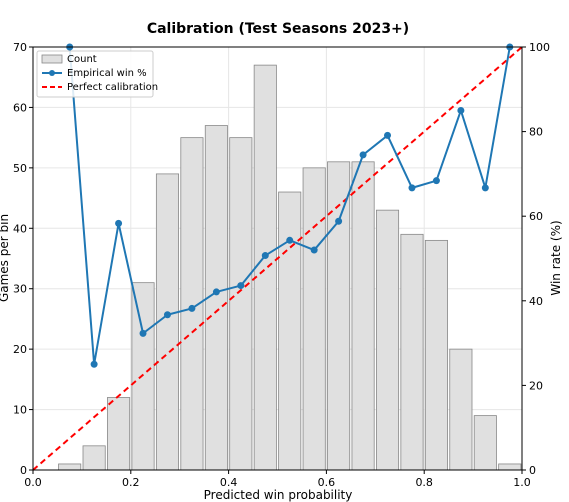  I want to click on x-tick-label: 0.2, so click(131, 482).